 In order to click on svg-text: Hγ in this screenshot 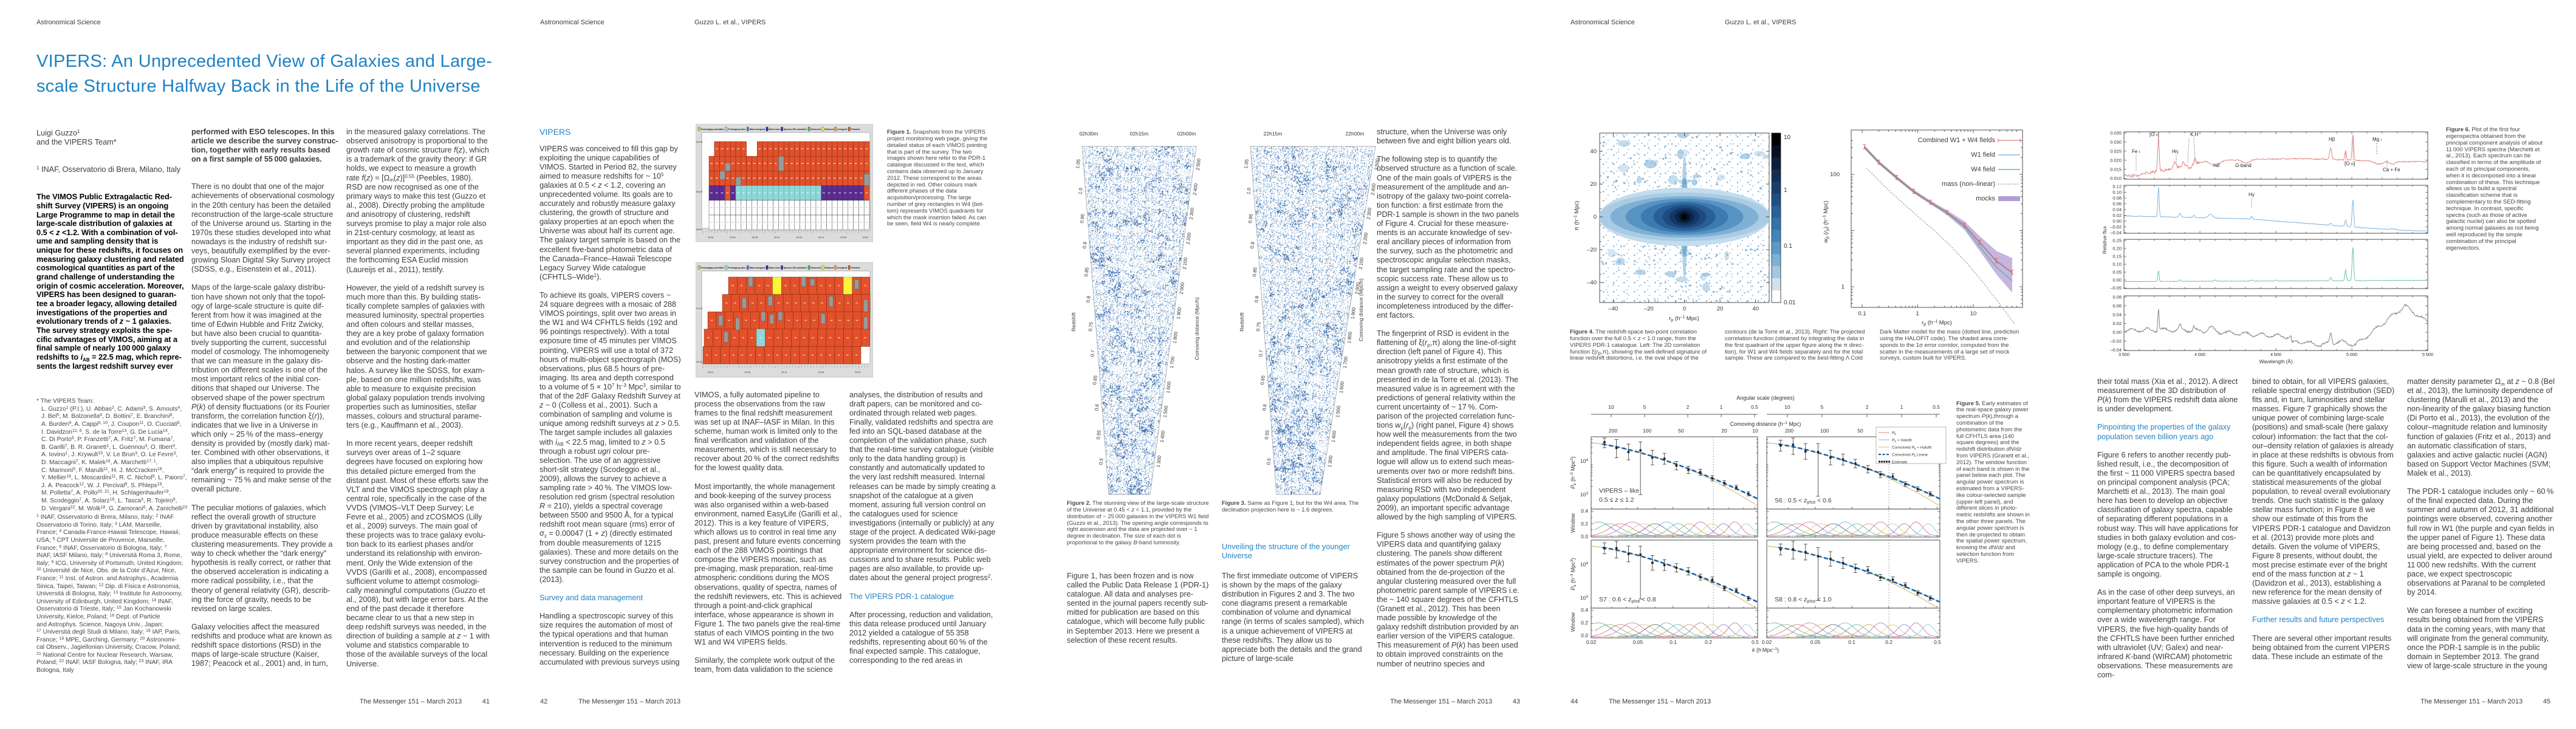, I will do `click(2252, 194)`.